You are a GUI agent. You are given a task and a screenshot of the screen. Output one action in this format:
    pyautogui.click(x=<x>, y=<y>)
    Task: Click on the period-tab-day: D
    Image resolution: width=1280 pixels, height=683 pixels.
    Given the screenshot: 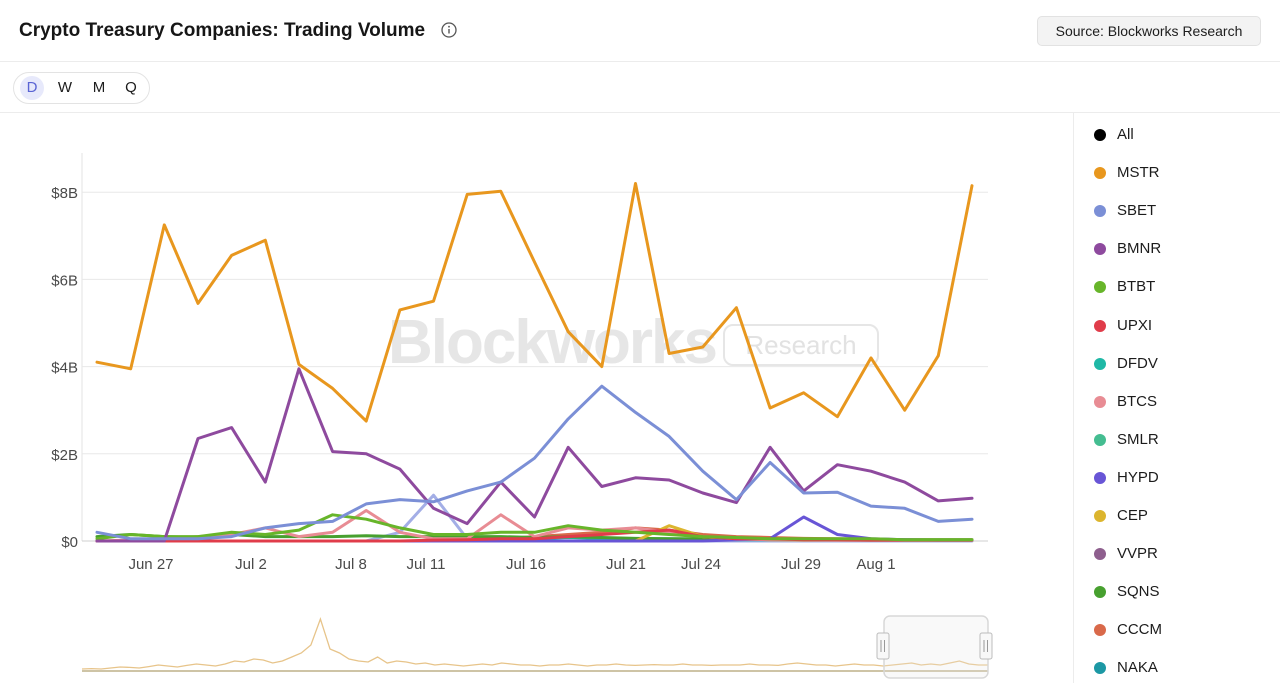 What is the action you would take?
    pyautogui.click(x=32, y=88)
    